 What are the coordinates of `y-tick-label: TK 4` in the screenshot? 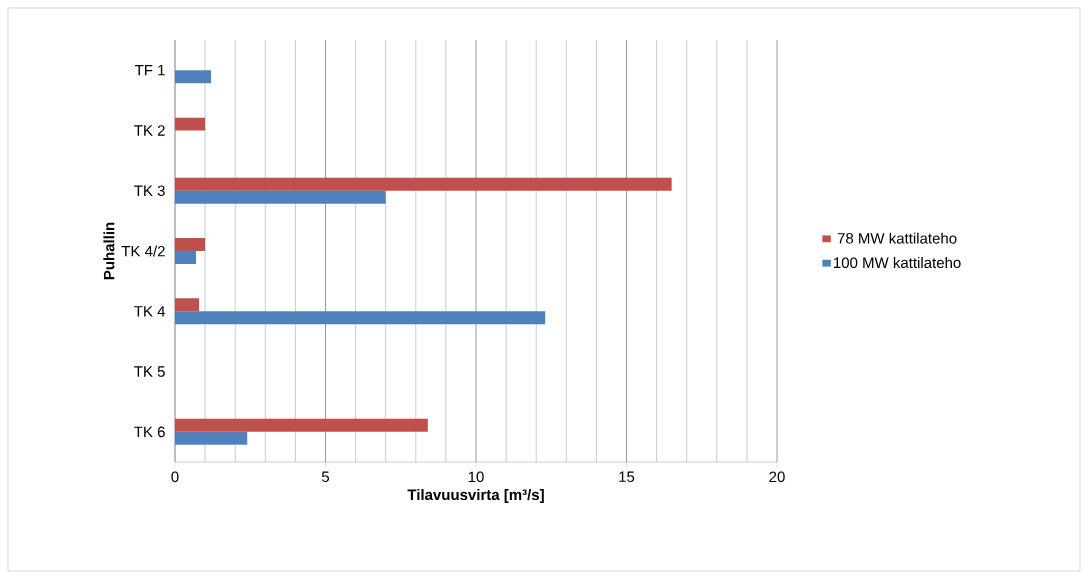 It's located at (150, 311).